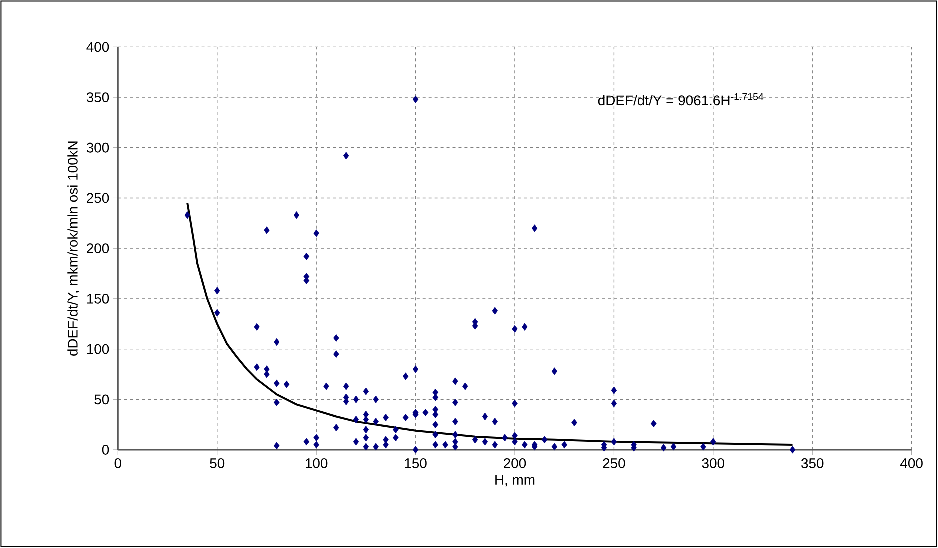  Describe the element at coordinates (911, 463) in the screenshot. I see `x-tick-label: 400` at that location.